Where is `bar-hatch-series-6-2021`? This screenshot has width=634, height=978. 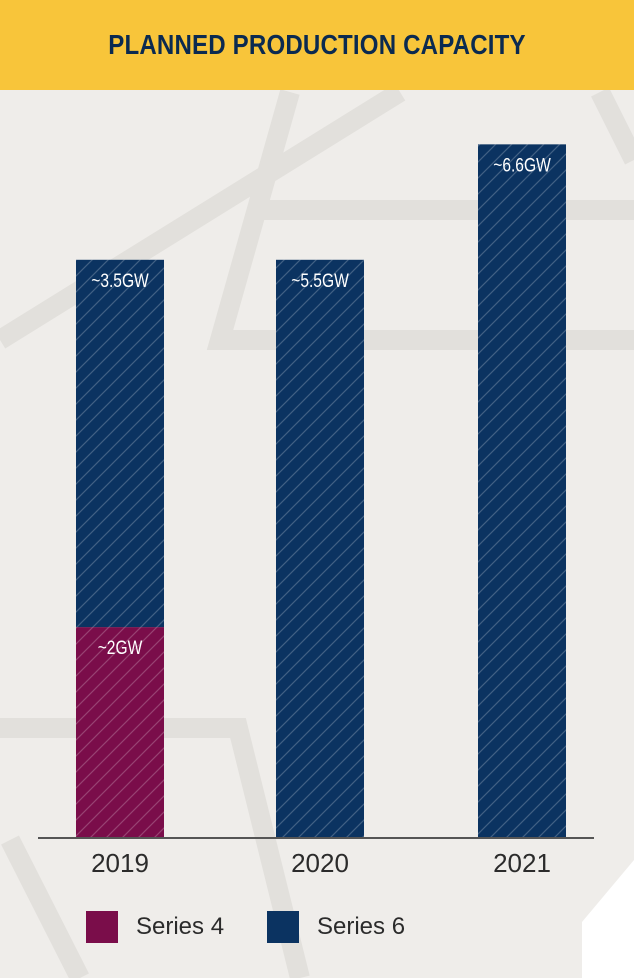 bar-hatch-series-6-2021 is located at coordinates (522, 491).